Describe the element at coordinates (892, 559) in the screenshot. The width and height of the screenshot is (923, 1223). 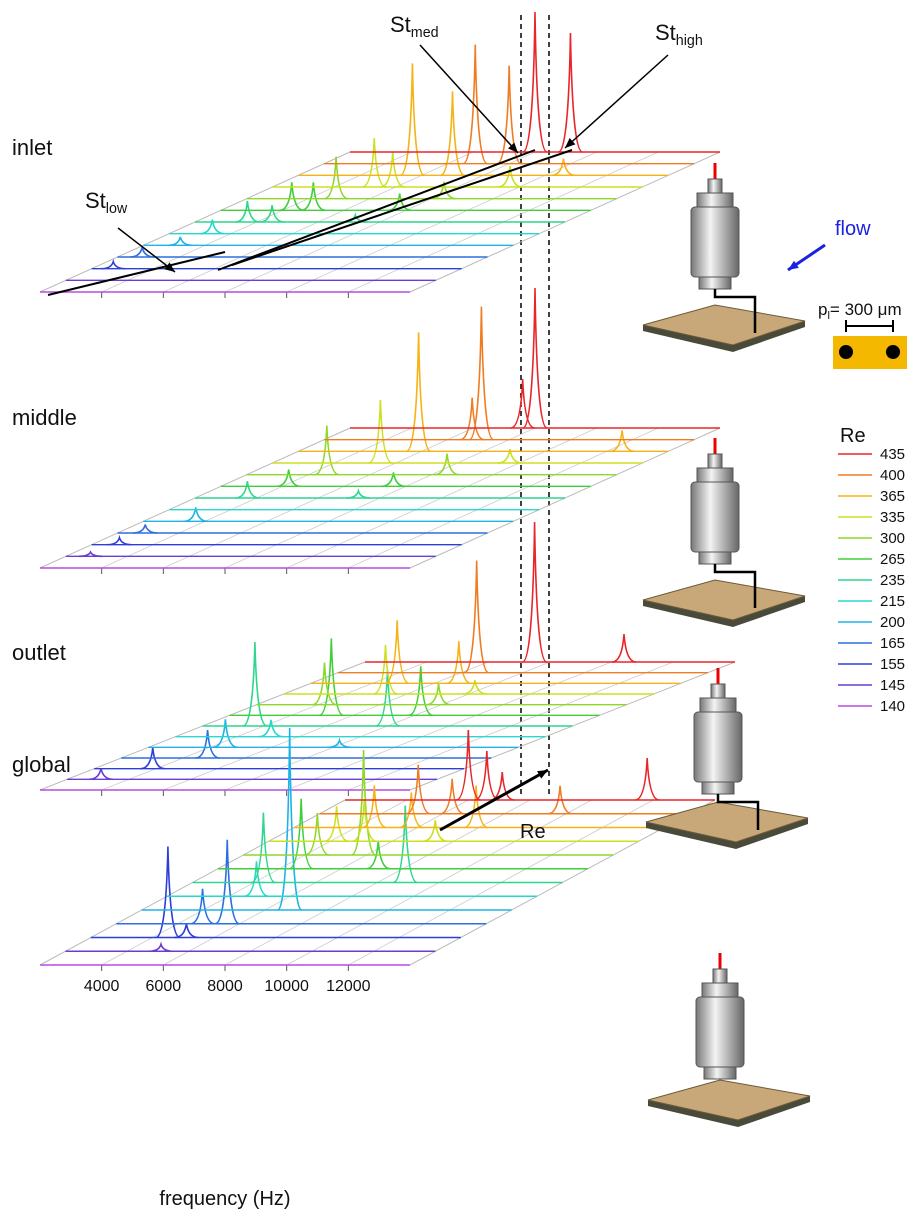
I see `legend-label: 265` at that location.